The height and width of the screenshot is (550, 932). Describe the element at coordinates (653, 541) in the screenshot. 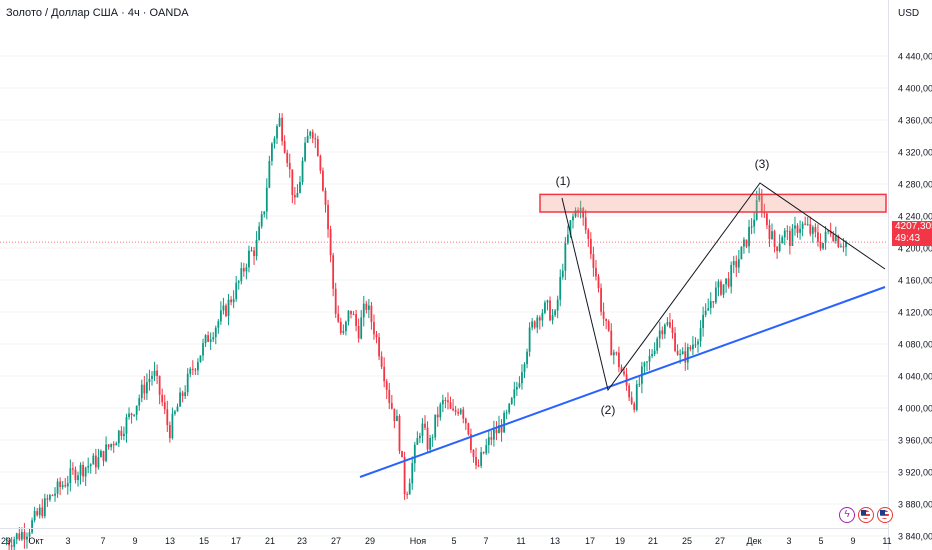

I see `time-tick-label: 21` at that location.